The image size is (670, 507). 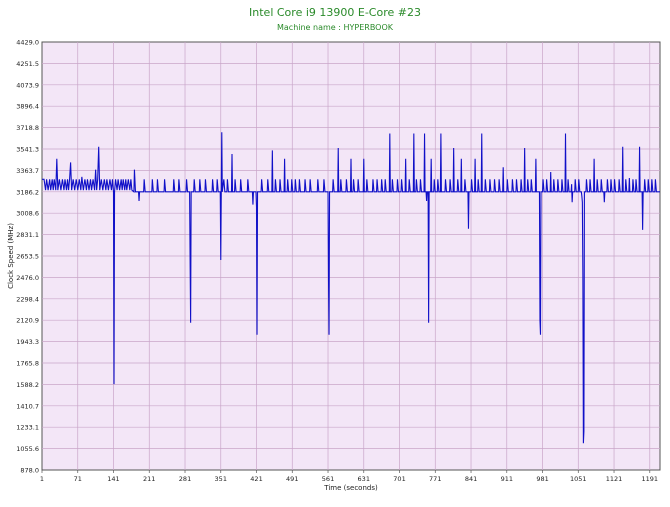 I want to click on x-tick-label: 561, so click(x=328, y=479).